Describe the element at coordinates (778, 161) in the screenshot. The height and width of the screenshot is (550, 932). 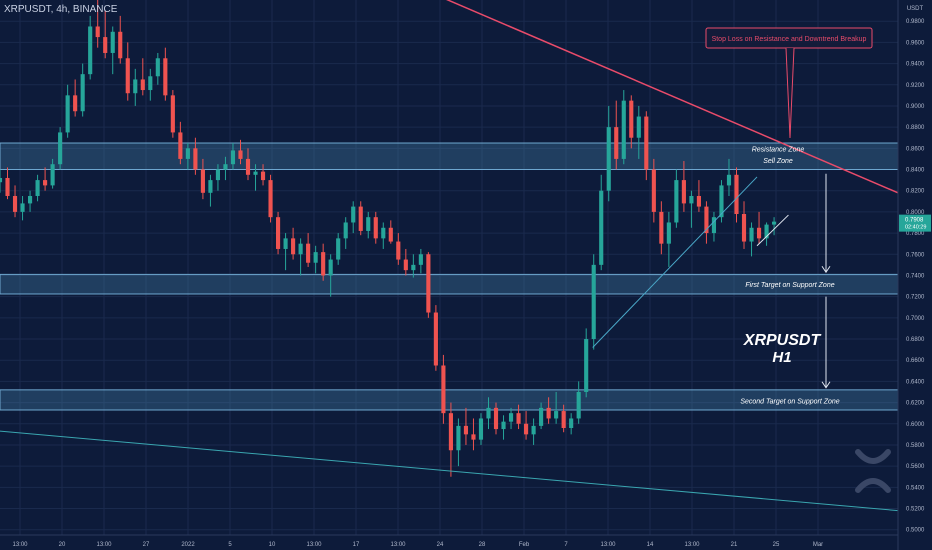
I see `sell-zone-label: Sell Zone` at that location.